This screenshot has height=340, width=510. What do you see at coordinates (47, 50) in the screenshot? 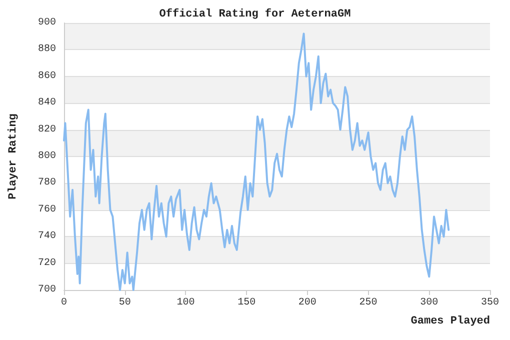
I see `y-tick-label: 880` at bounding box center [47, 50].